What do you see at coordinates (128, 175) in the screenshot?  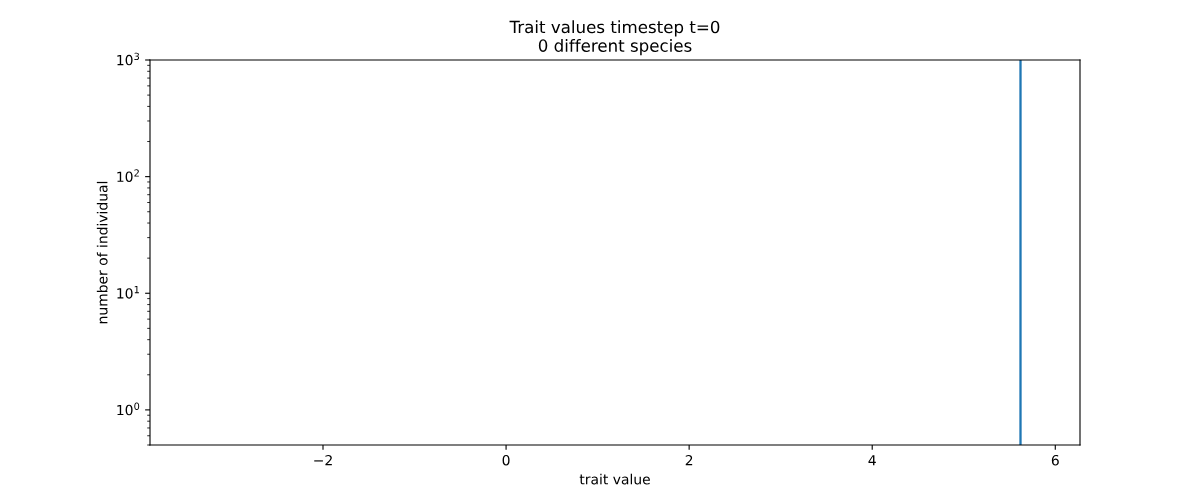 I see `y-tick-label: 10$^{2}$` at bounding box center [128, 175].